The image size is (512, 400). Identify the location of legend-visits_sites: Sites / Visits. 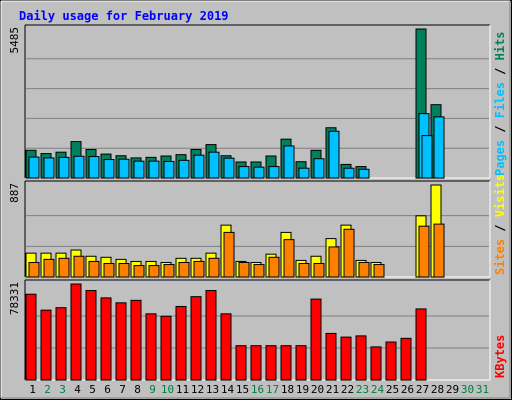
(500, 224).